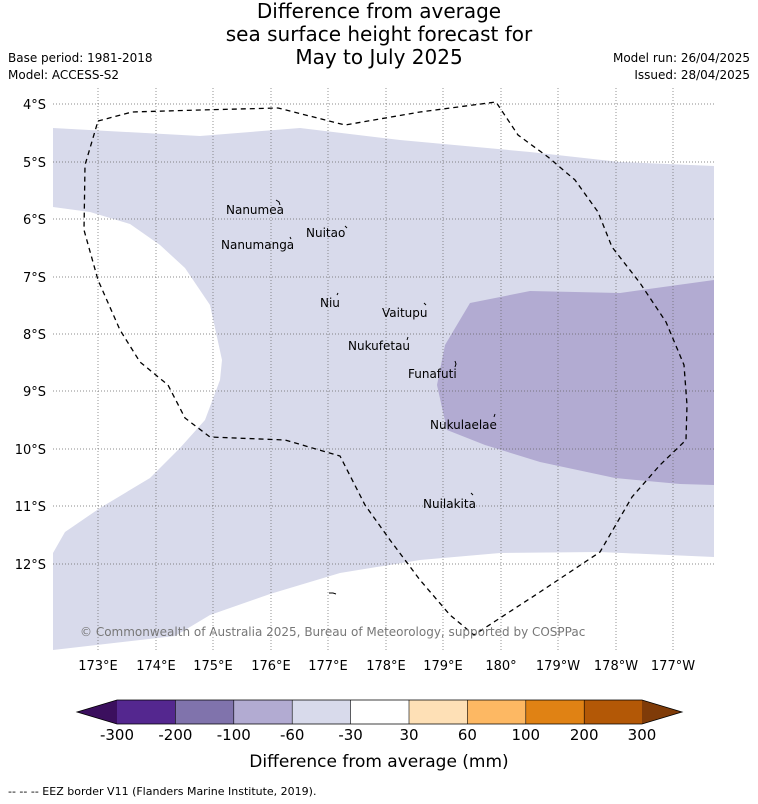 This screenshot has height=804, width=758. I want to click on place-label: Nuitao, so click(325, 233).